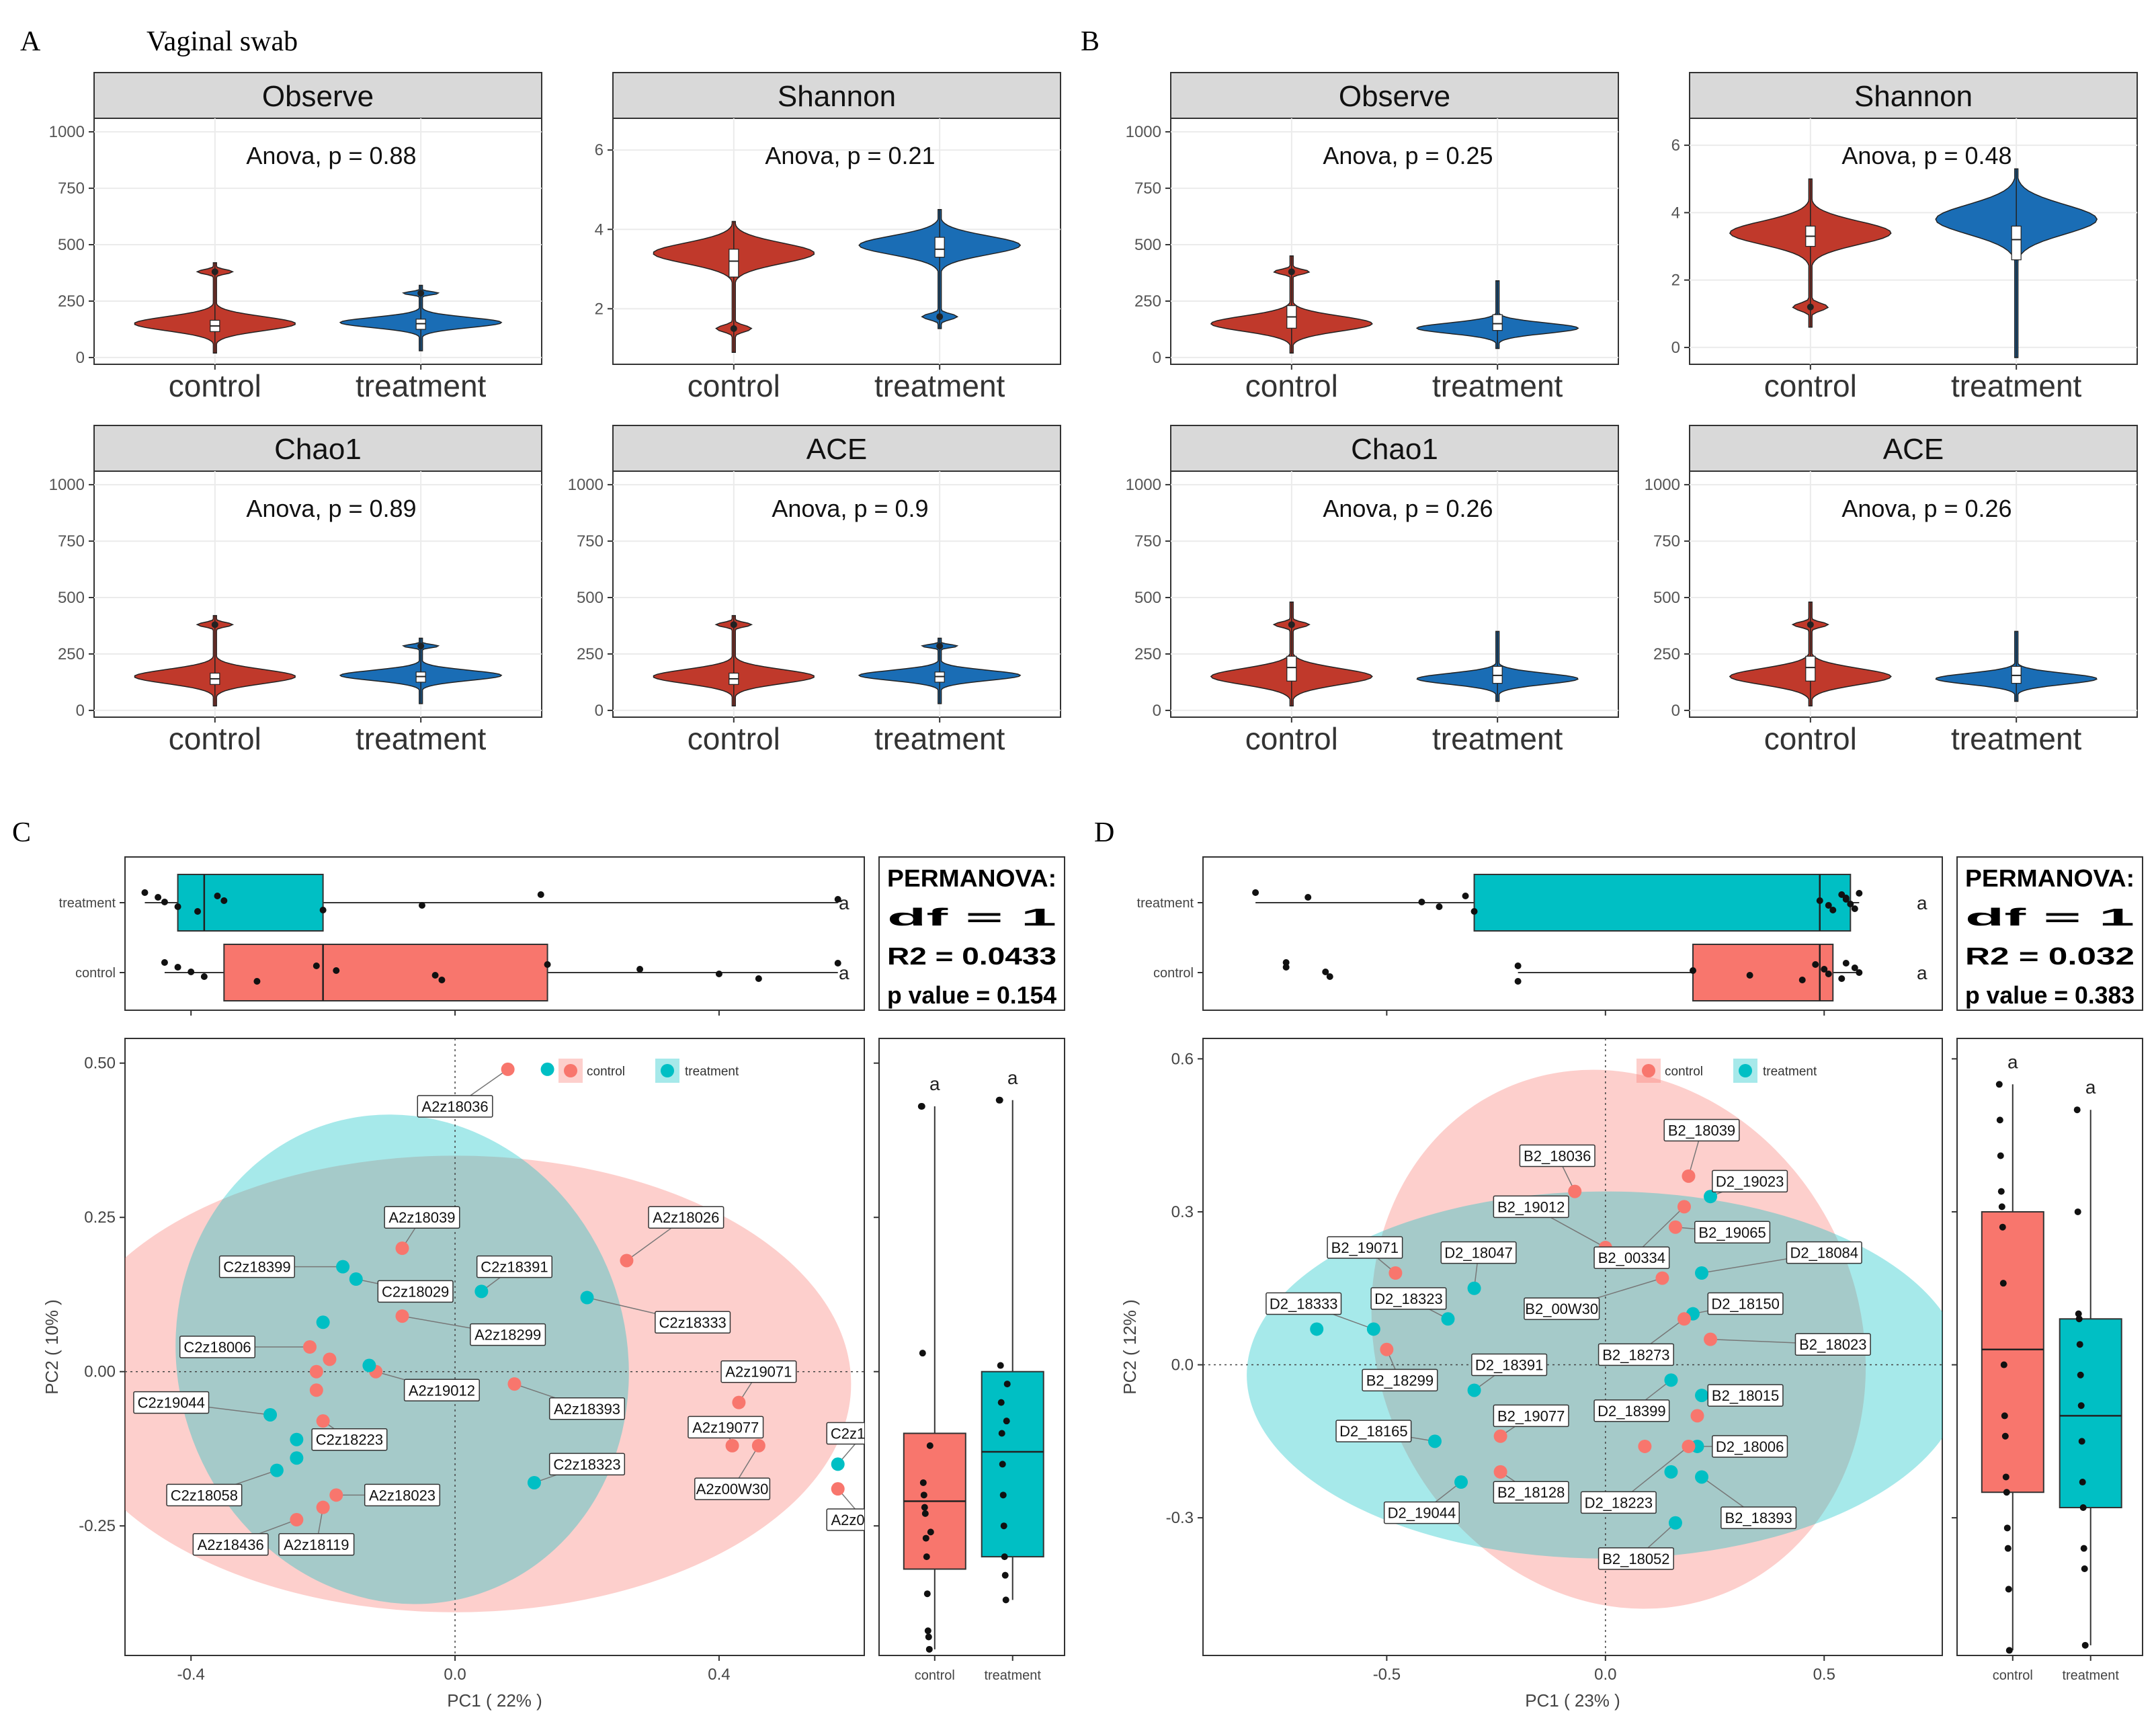 The height and width of the screenshot is (1722, 2156). I want to click on point-label: D2_19044, so click(1422, 1513).